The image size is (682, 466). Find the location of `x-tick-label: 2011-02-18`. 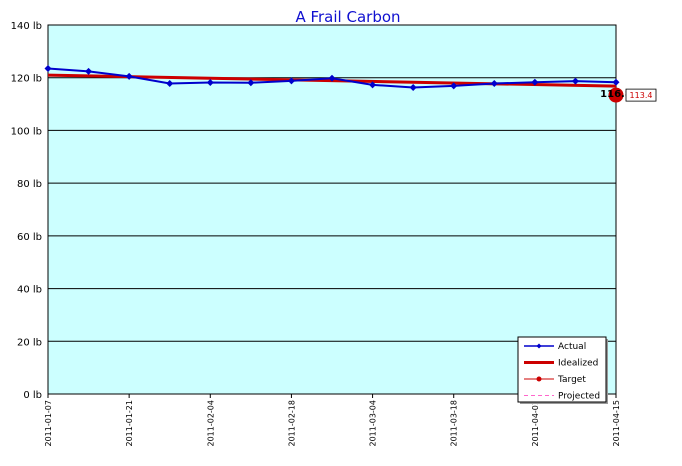

x-tick-label: 2011-02-18 is located at coordinates (291, 423).